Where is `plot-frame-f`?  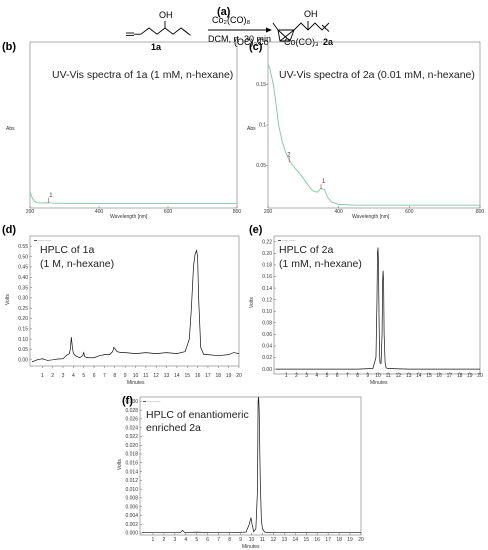
plot-frame-f is located at coordinates (250, 466).